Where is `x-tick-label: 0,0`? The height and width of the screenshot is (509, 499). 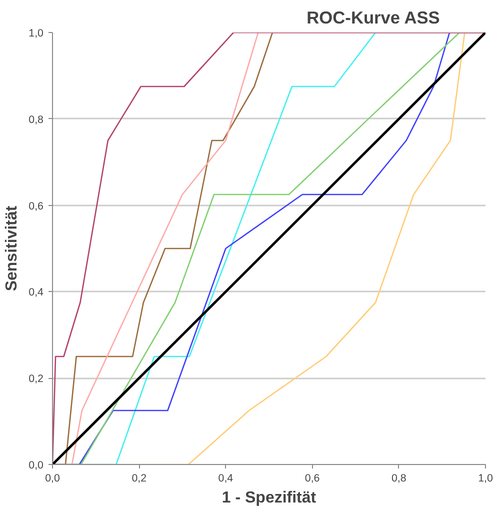
x-tick-label: 0,0 is located at coordinates (52, 478).